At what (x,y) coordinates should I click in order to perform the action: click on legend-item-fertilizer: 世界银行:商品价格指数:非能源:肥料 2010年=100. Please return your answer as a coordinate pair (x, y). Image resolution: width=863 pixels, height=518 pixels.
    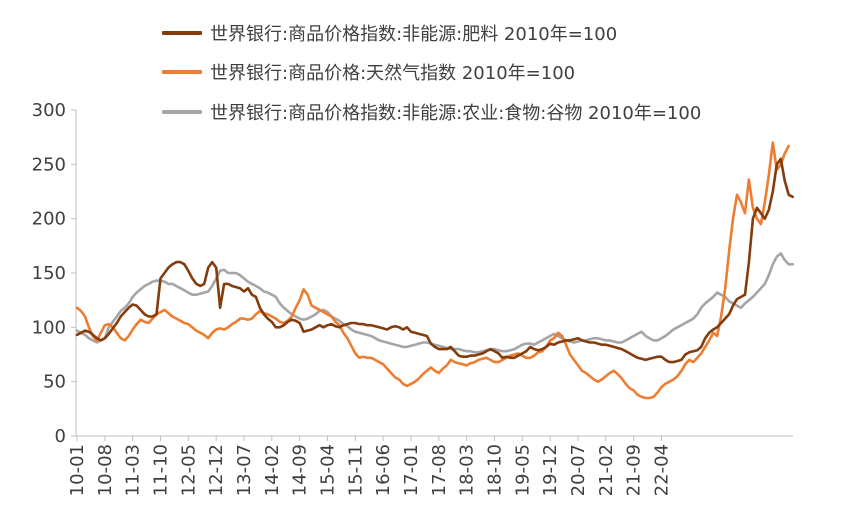
    Looking at the image, I should click on (390, 33).